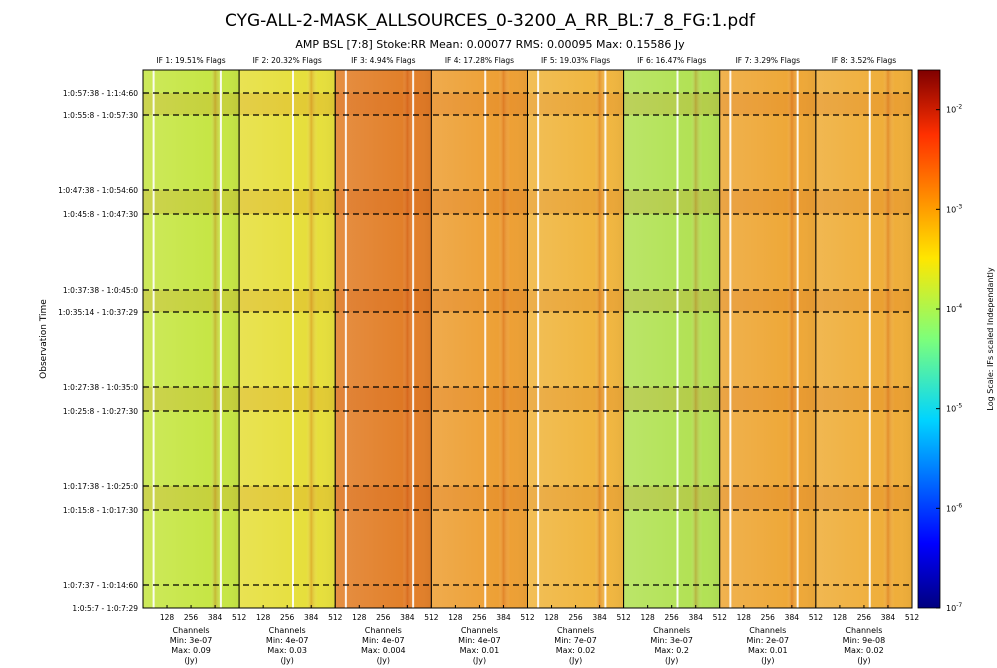  What do you see at coordinates (105, 608) in the screenshot?
I see `time-label: 1:0:5:7 - 1:0:7:29` at bounding box center [105, 608].